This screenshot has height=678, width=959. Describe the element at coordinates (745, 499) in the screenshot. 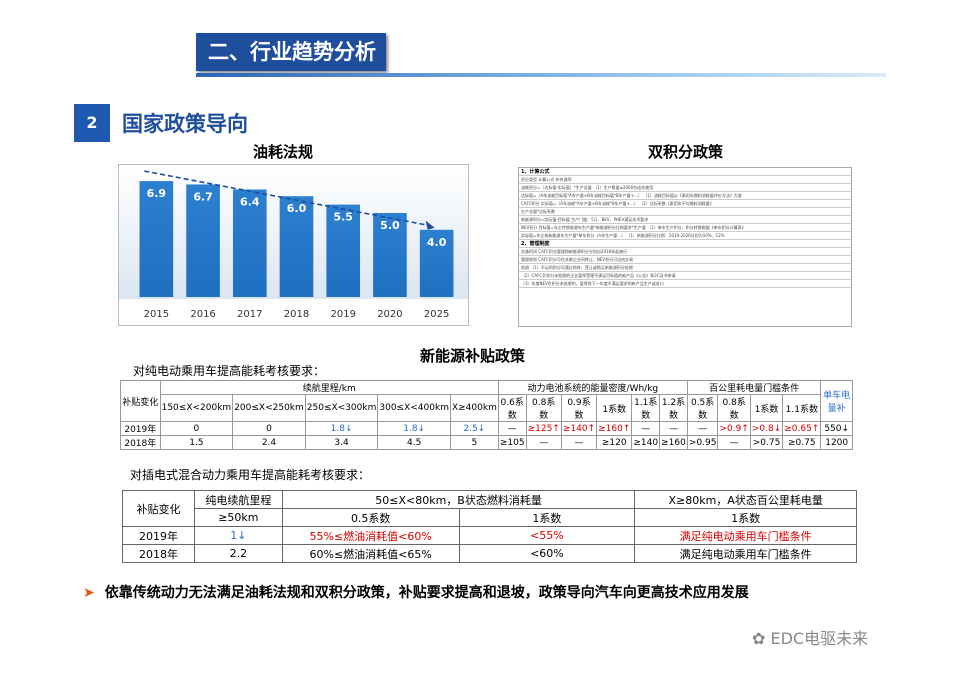

I see `phev-power-header: X≥80km，A状态百公里耗电量` at that location.